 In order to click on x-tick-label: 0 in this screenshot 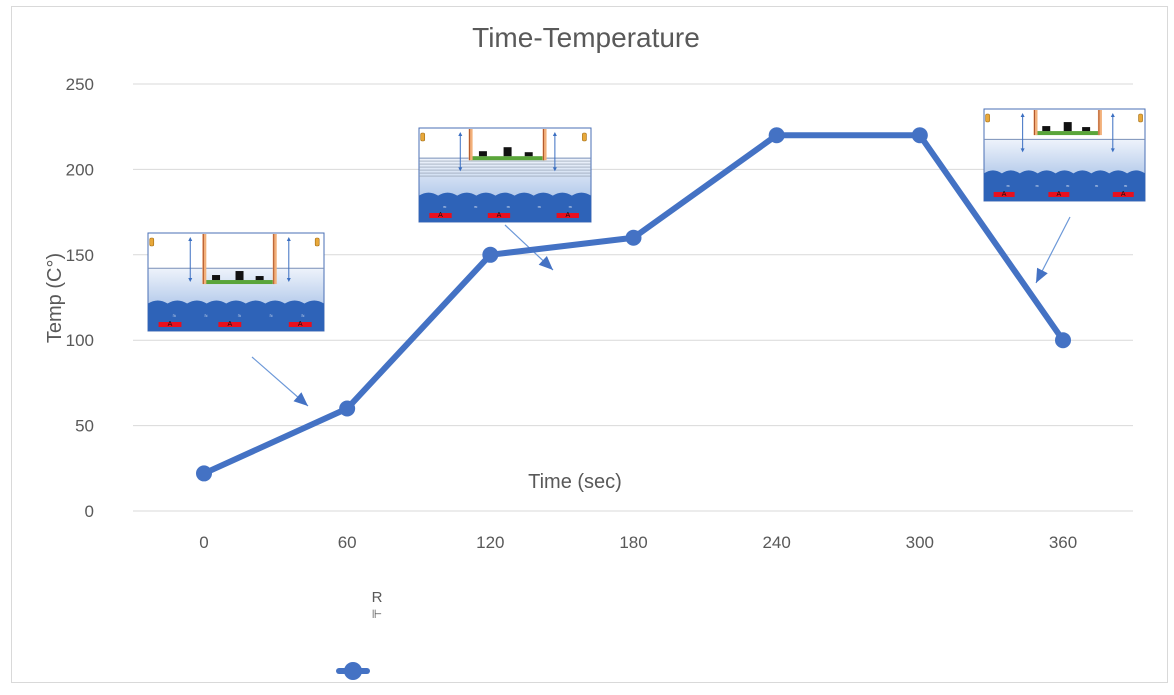, I will do `click(203, 542)`.